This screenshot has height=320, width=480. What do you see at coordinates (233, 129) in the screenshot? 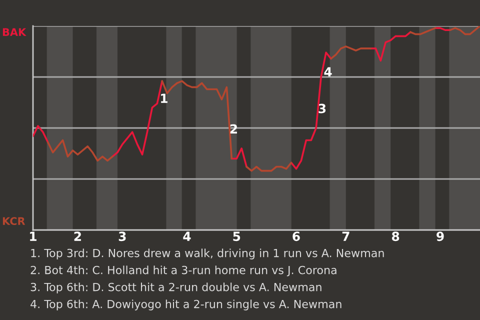
I see `annotation: 2` at bounding box center [233, 129].